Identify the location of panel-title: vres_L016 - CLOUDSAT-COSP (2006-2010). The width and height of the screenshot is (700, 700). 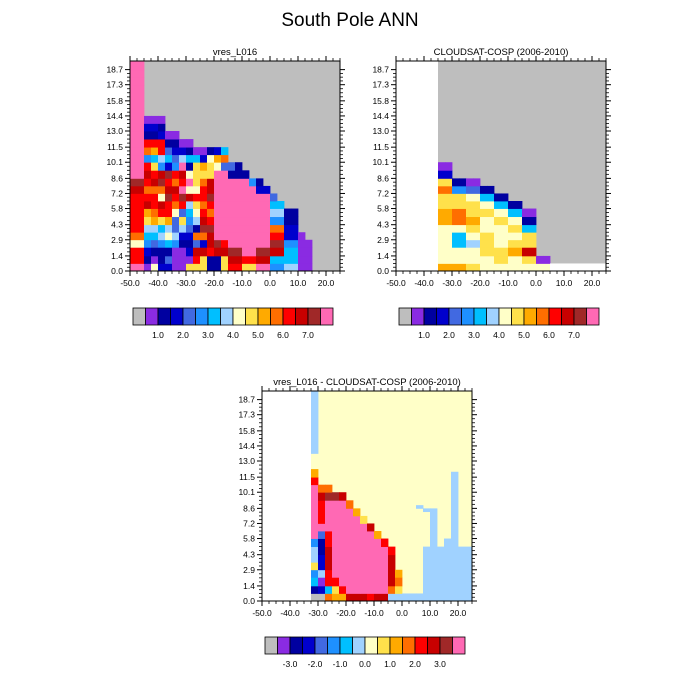
(367, 382).